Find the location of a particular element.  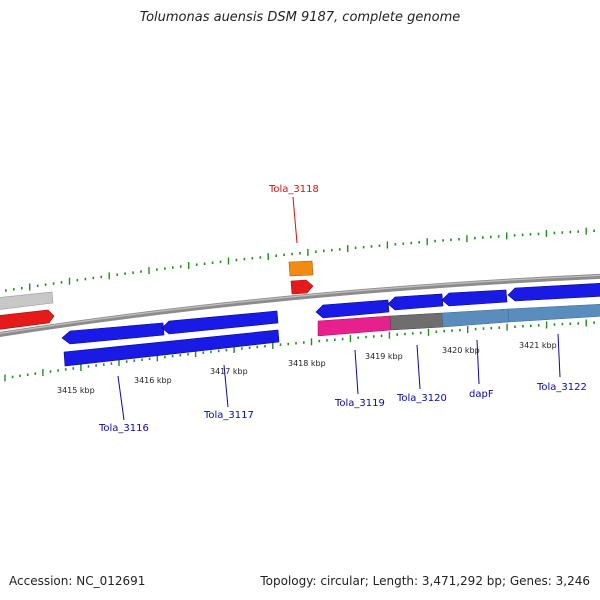

gene-arrow-dapf is located at coordinates (474, 298).